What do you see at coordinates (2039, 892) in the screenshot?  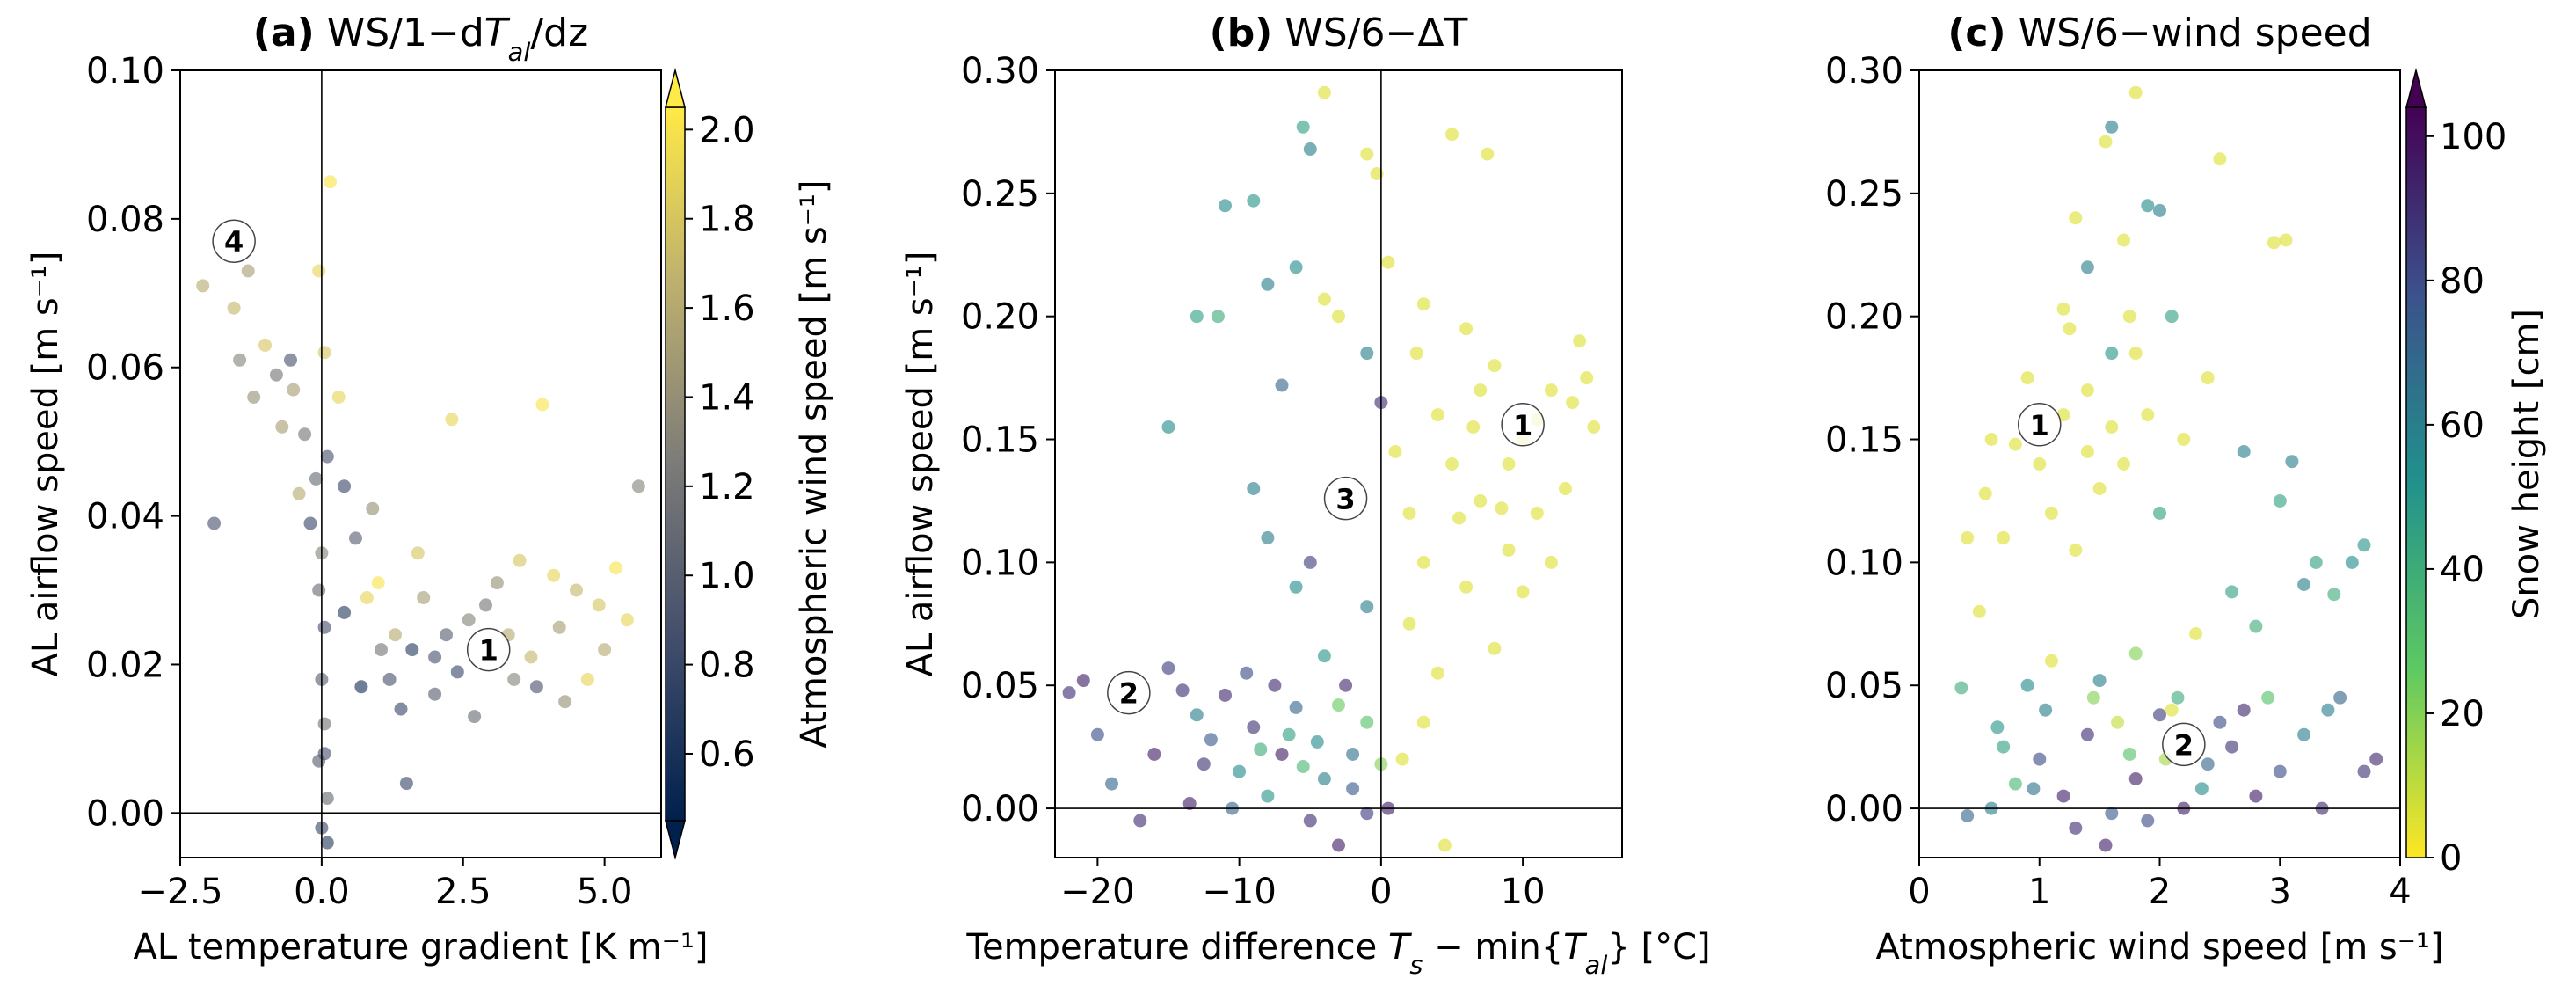 I see `x-tick-label: 1` at bounding box center [2039, 892].